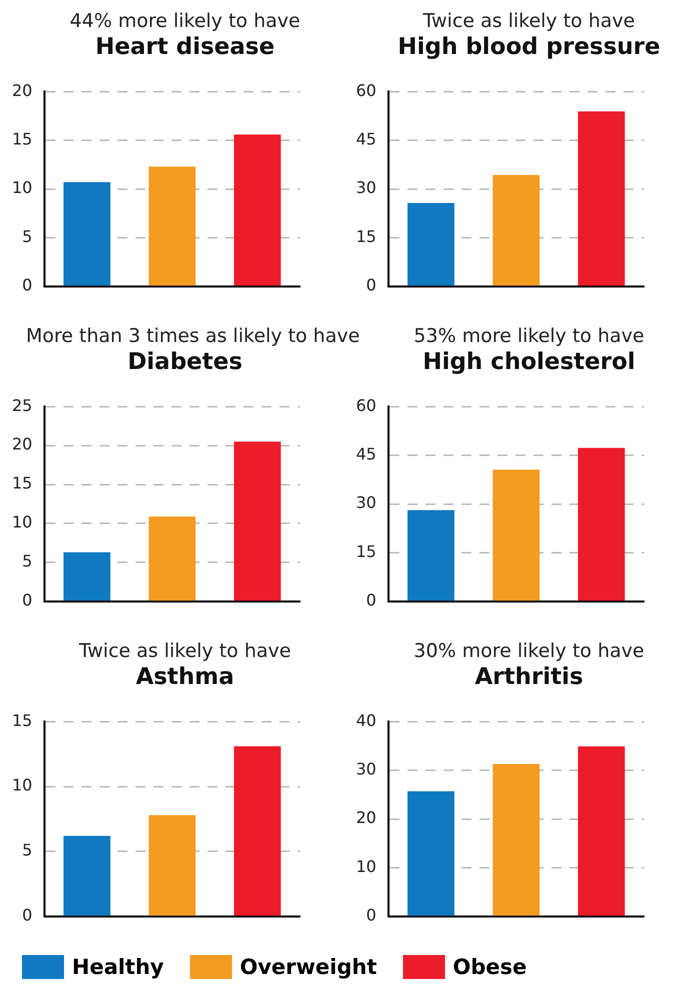  What do you see at coordinates (185, 48) in the screenshot?
I see `chart-title: Heart disease` at bounding box center [185, 48].